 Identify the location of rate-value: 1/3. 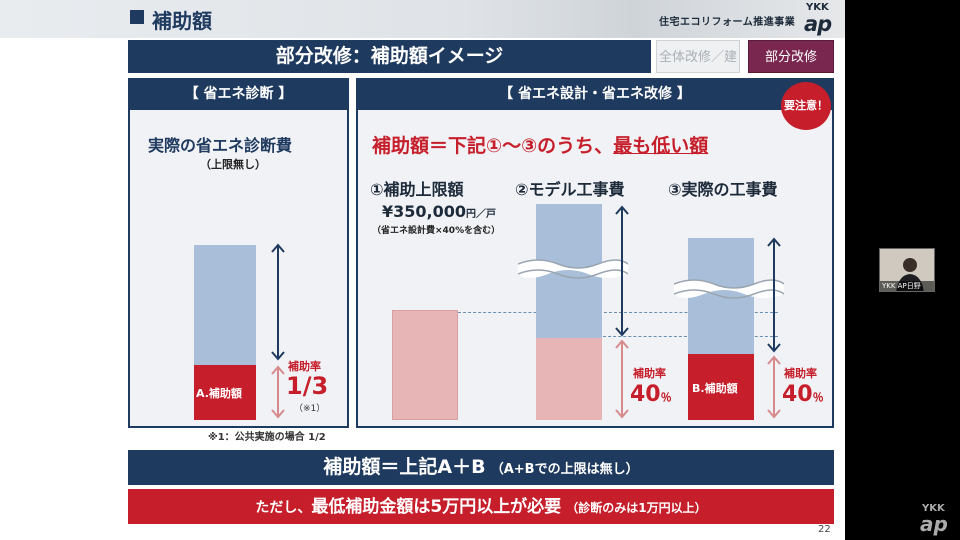
(307, 386).